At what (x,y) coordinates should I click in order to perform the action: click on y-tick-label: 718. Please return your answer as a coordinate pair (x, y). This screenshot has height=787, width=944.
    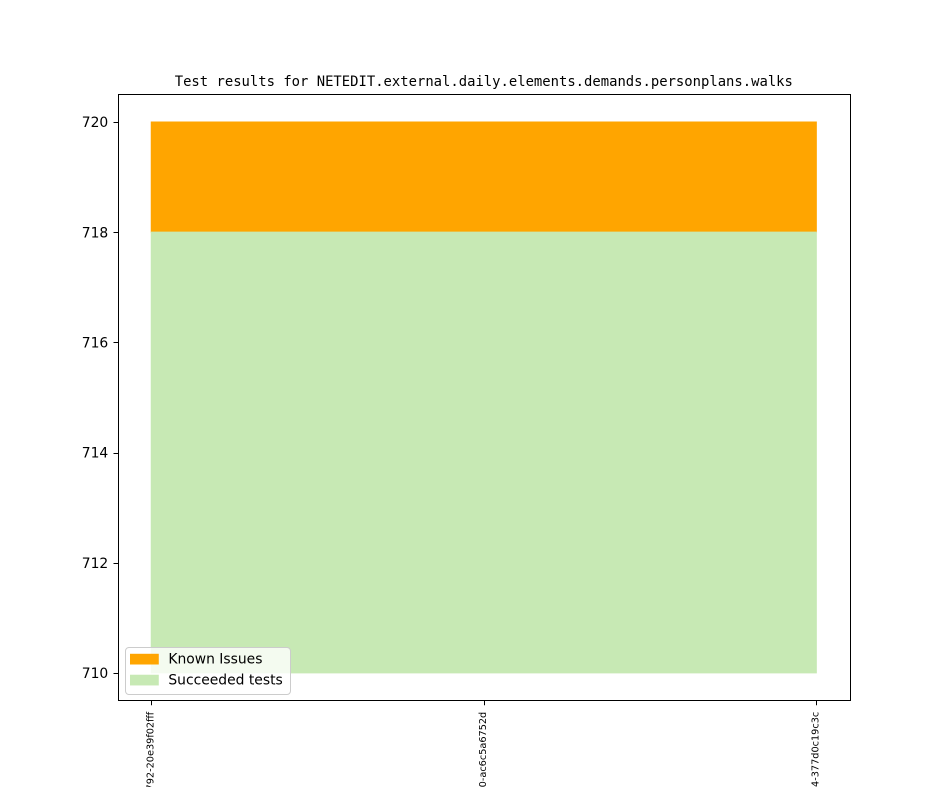
    Looking at the image, I should click on (95, 233).